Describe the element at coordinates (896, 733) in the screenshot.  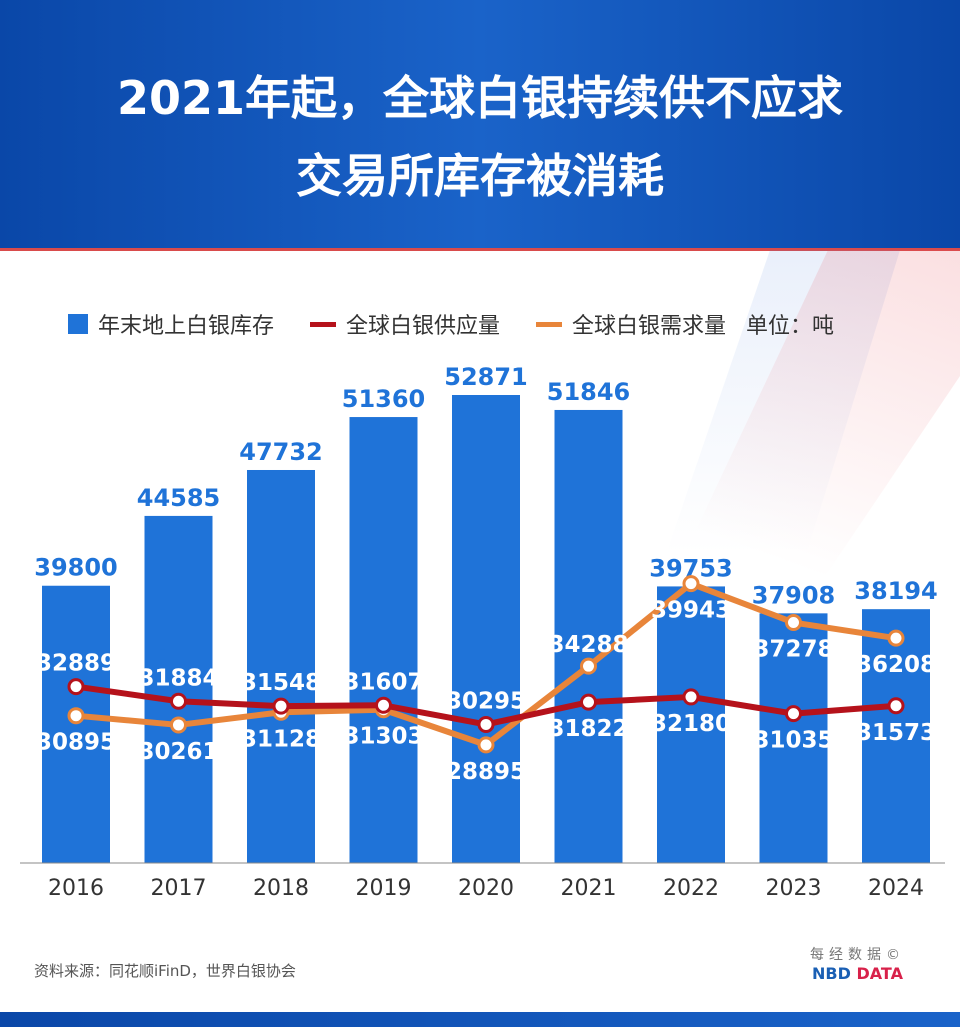
I see `supply-label: 31573` at that location.